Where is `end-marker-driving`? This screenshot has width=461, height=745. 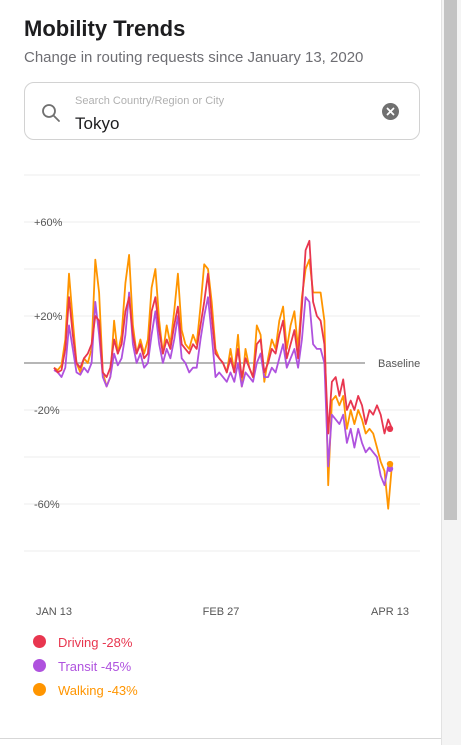
end-marker-driving is located at coordinates (390, 428).